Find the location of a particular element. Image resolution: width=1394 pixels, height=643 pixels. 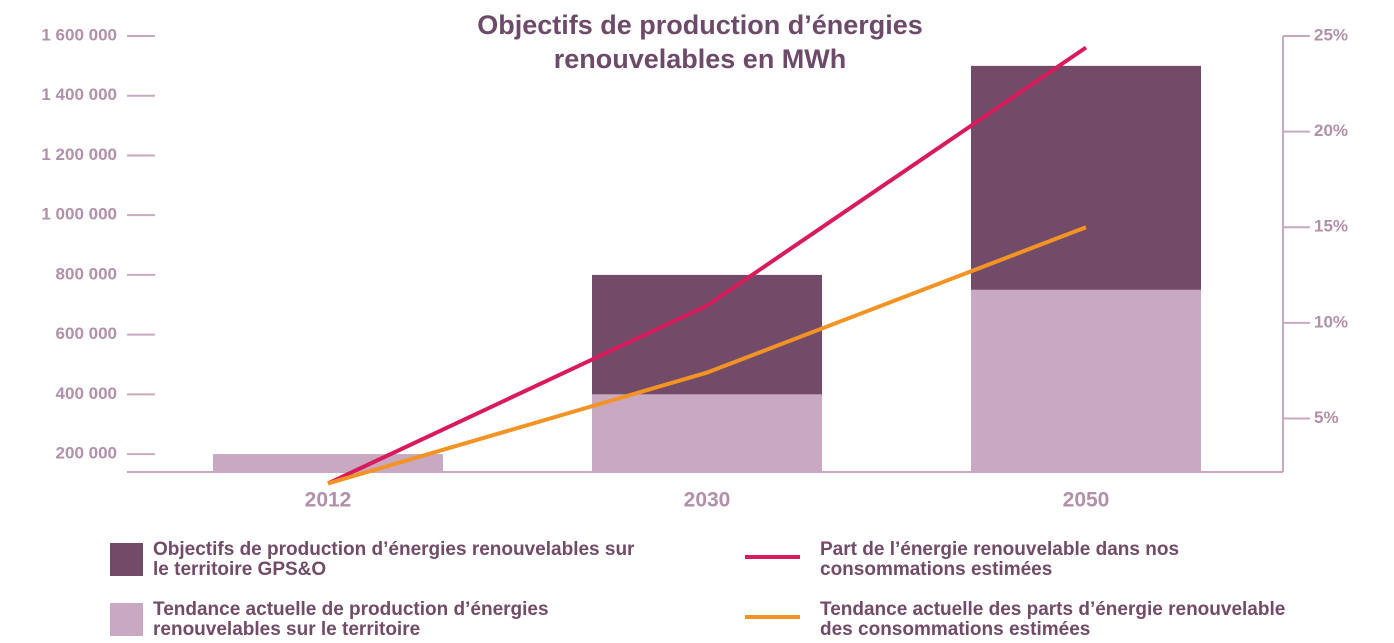

y2-tick-label: 20% is located at coordinates (1331, 130).